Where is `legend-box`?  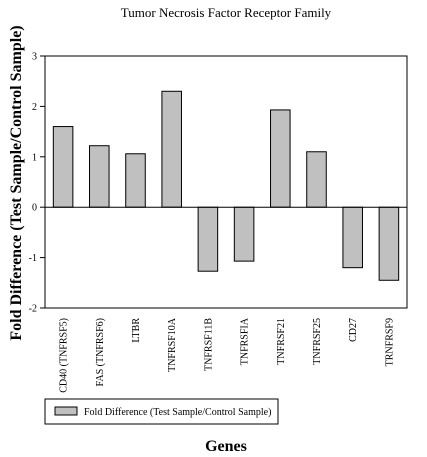
legend-box is located at coordinates (161, 411).